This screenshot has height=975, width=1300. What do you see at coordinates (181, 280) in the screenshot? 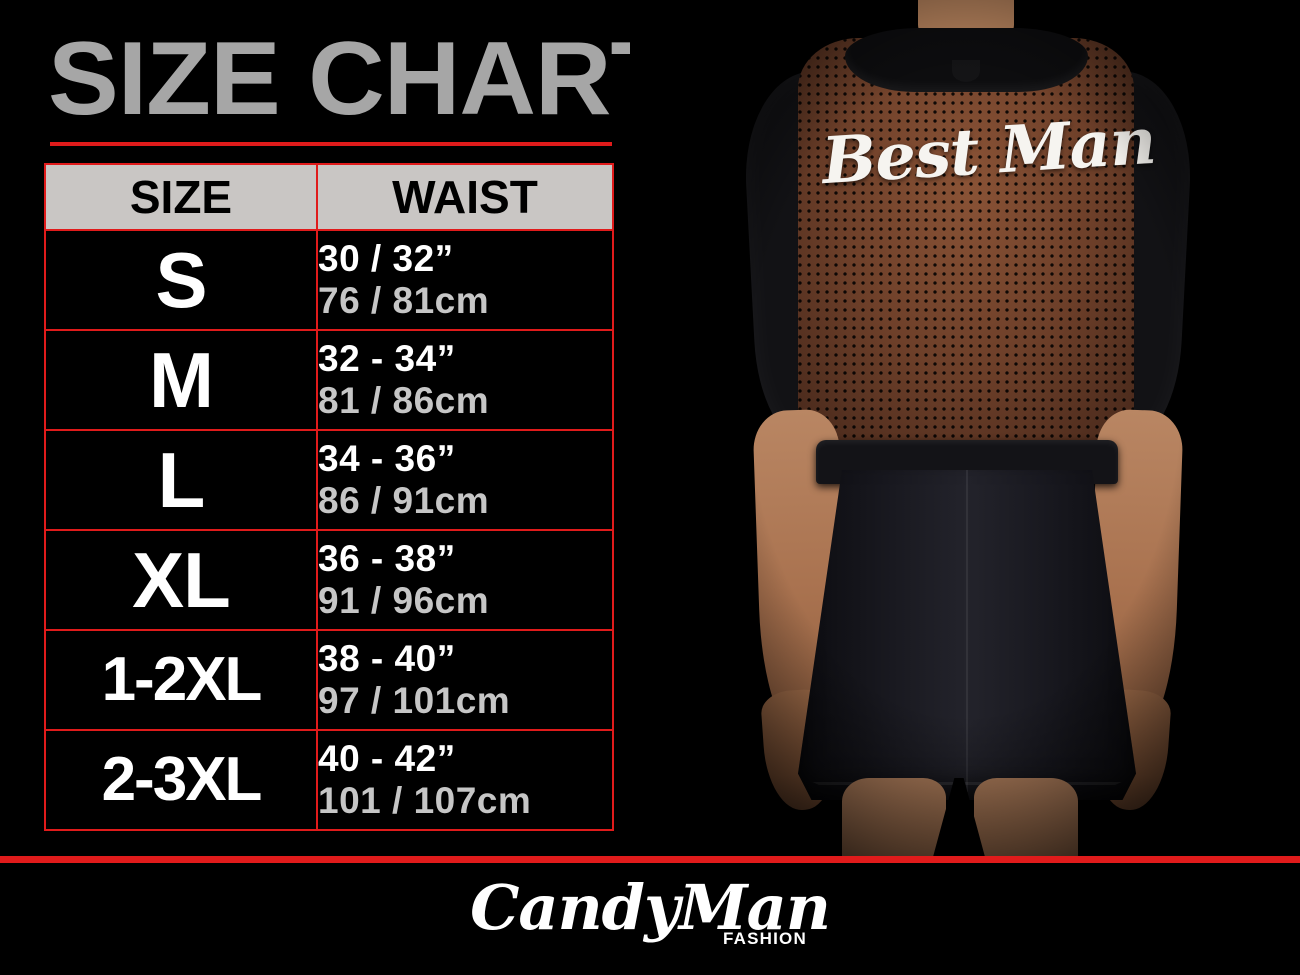
I see `cell-size: S` at bounding box center [181, 280].